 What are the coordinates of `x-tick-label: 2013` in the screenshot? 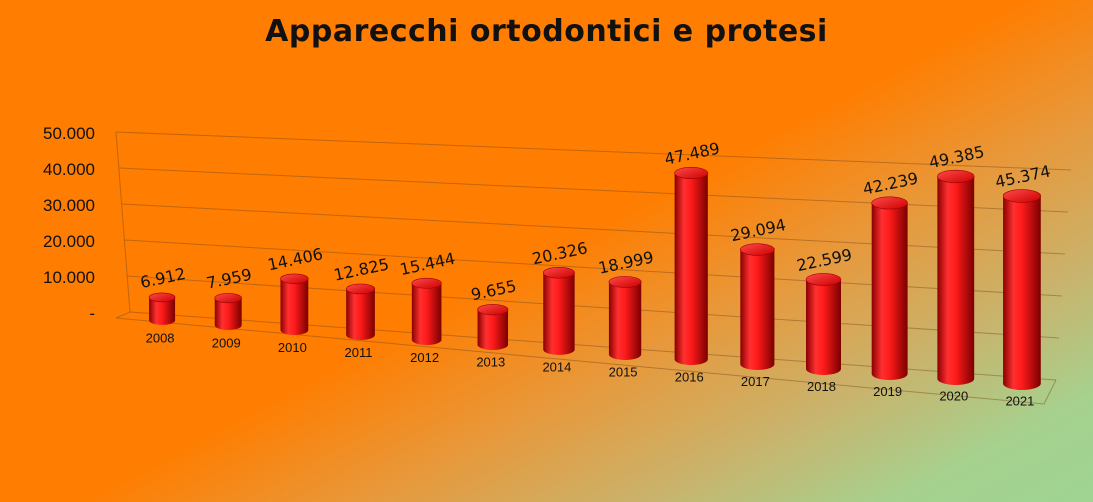 It's located at (490, 362).